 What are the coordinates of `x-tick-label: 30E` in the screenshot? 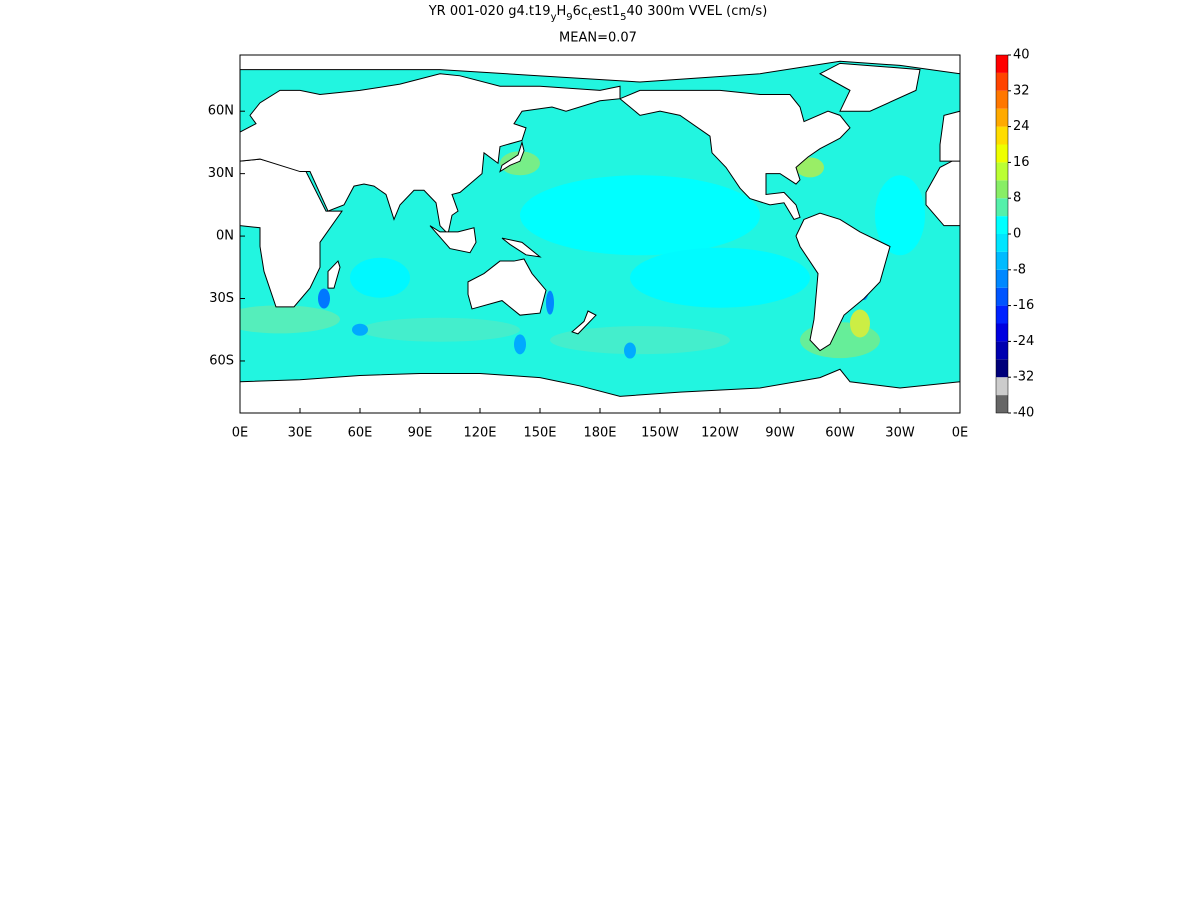 It's located at (300, 433).